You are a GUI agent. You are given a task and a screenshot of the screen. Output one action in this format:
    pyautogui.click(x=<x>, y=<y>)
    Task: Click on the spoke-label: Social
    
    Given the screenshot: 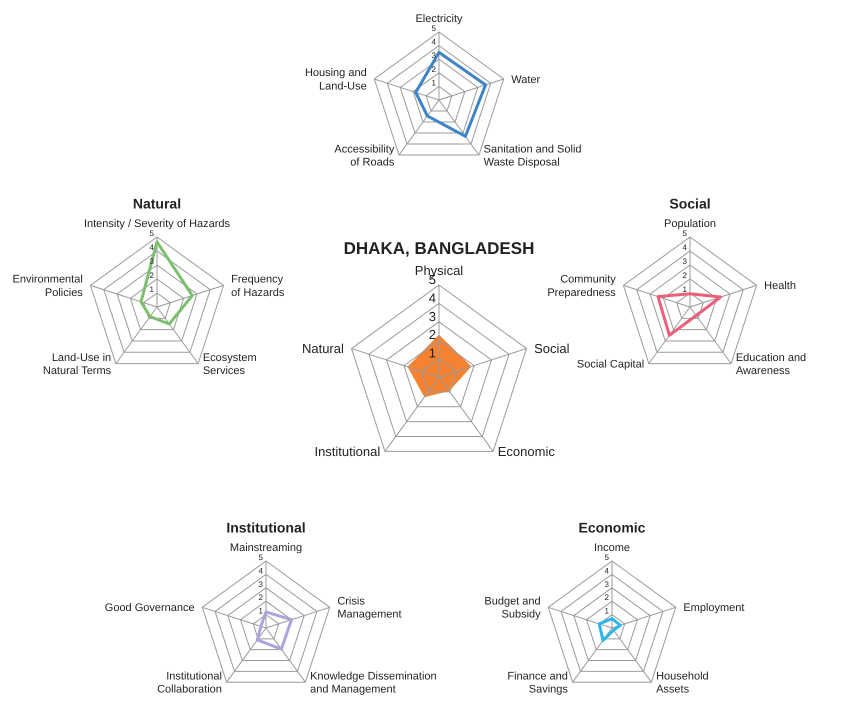 What is the action you would take?
    pyautogui.click(x=552, y=348)
    